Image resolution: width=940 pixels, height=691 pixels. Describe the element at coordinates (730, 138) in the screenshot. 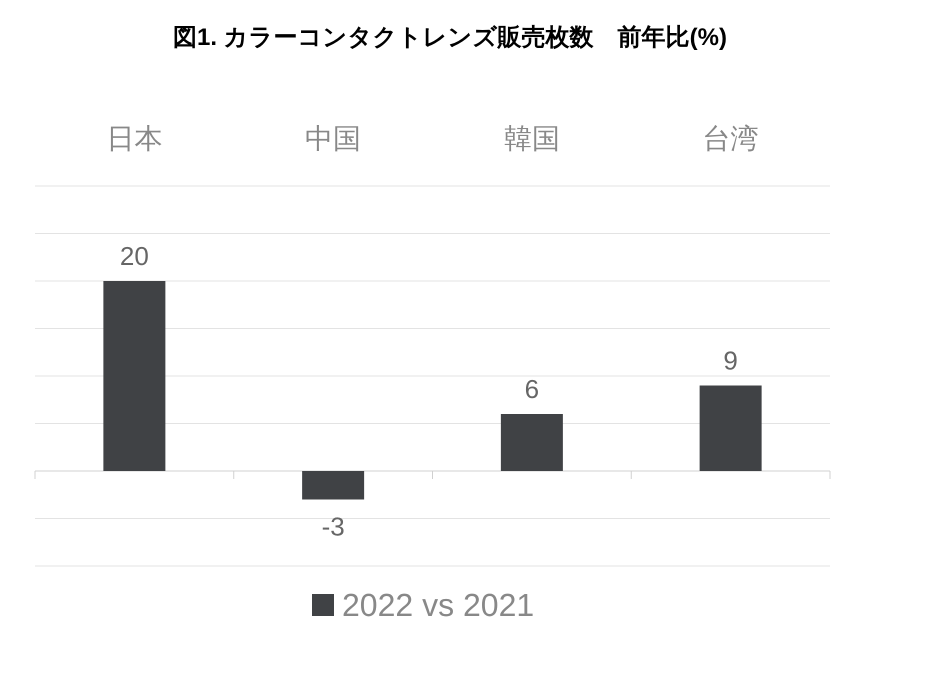

I see `x-tick-label: 台湾` at that location.